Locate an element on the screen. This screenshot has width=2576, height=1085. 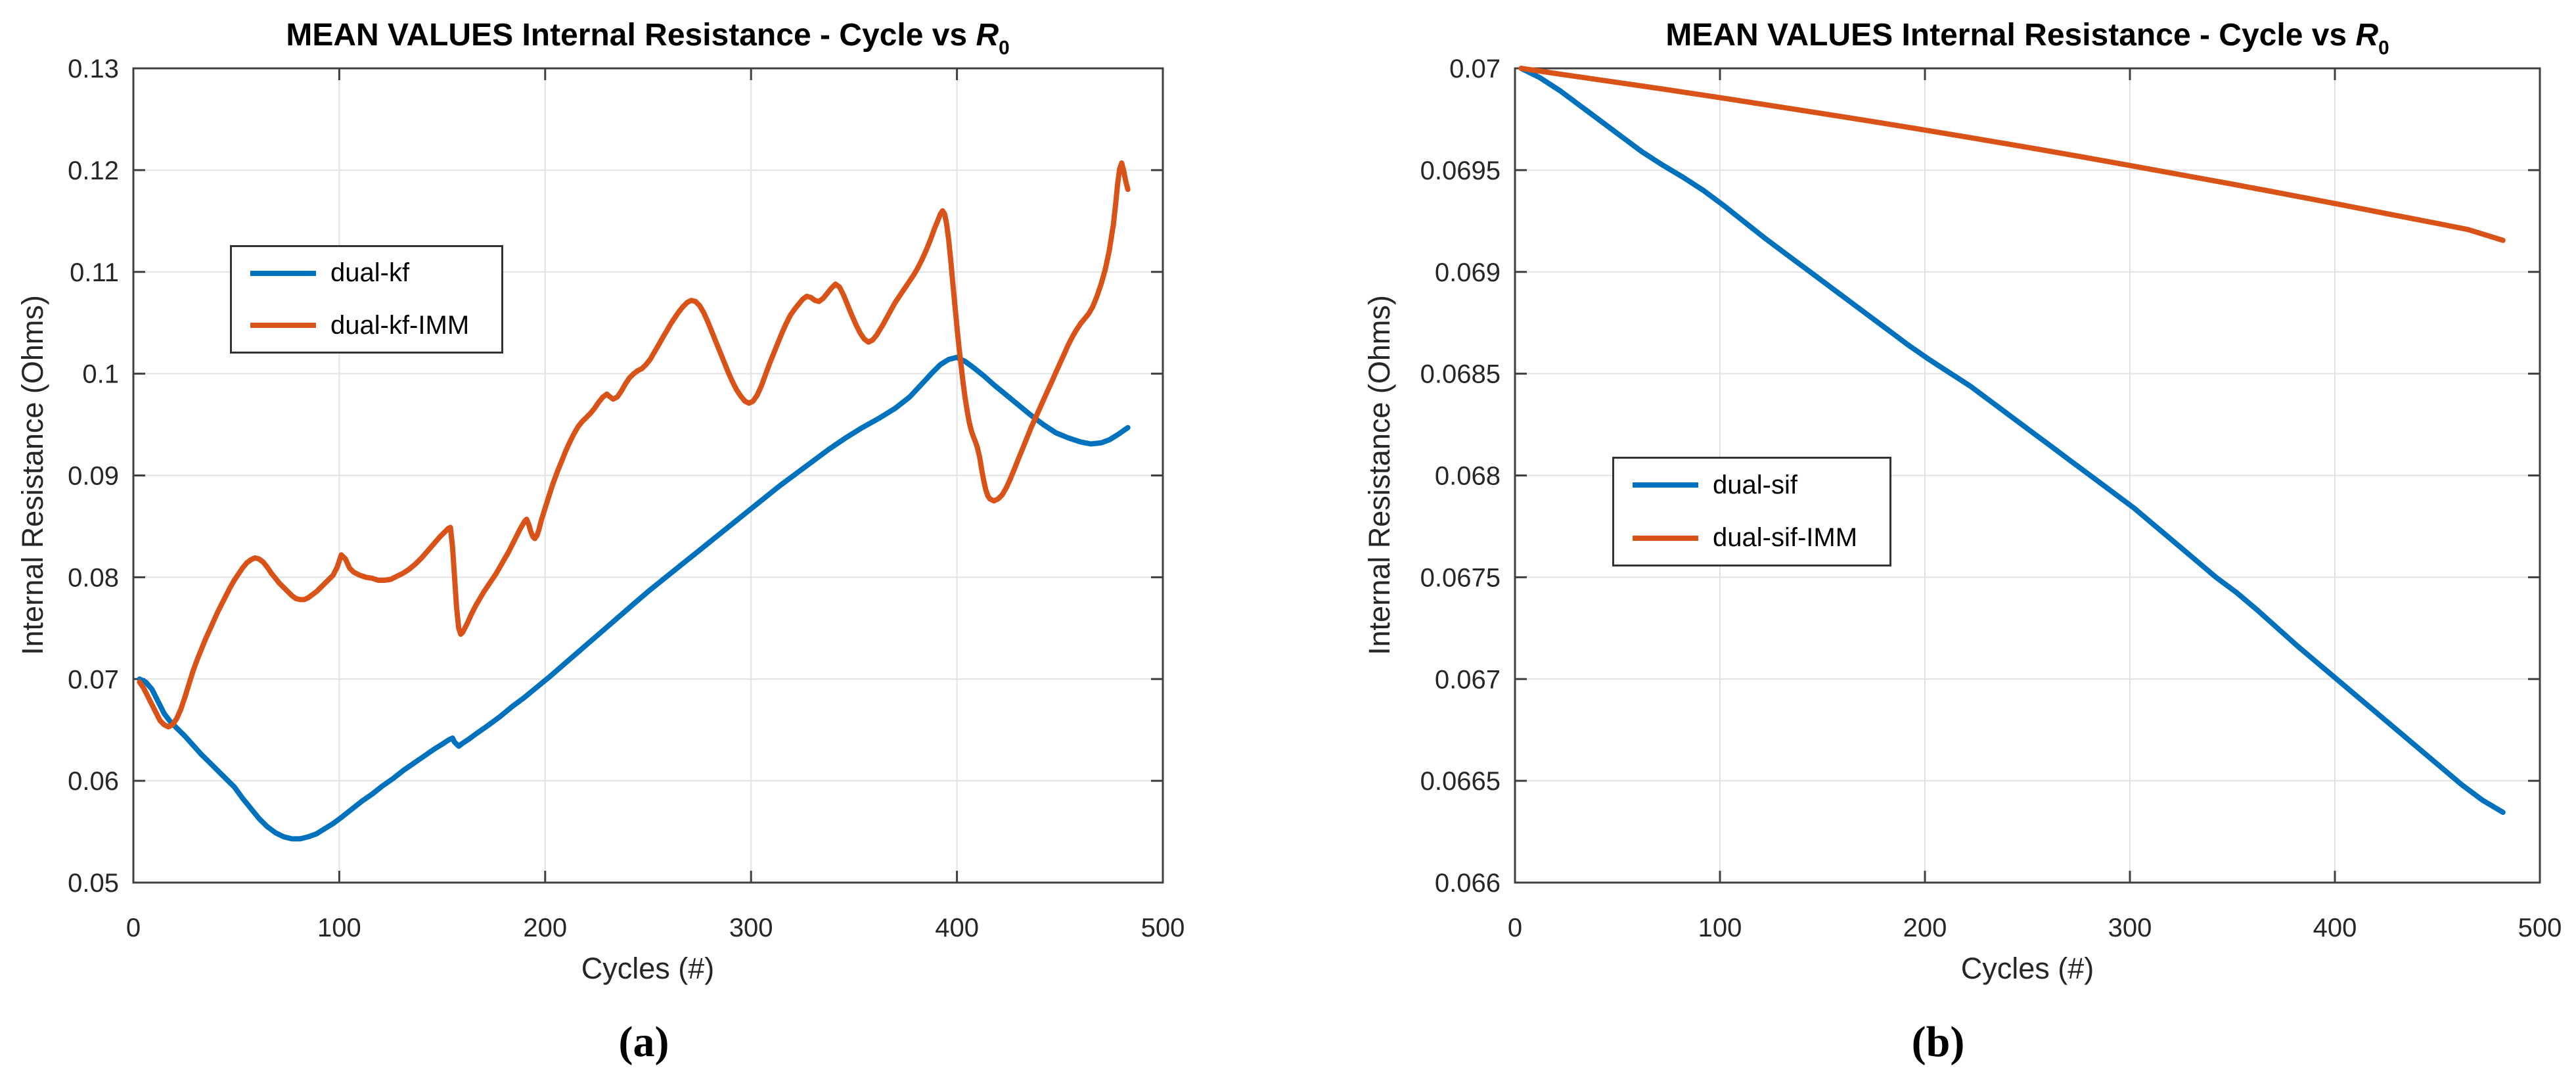
legend-label: dual-kf is located at coordinates (370, 273).